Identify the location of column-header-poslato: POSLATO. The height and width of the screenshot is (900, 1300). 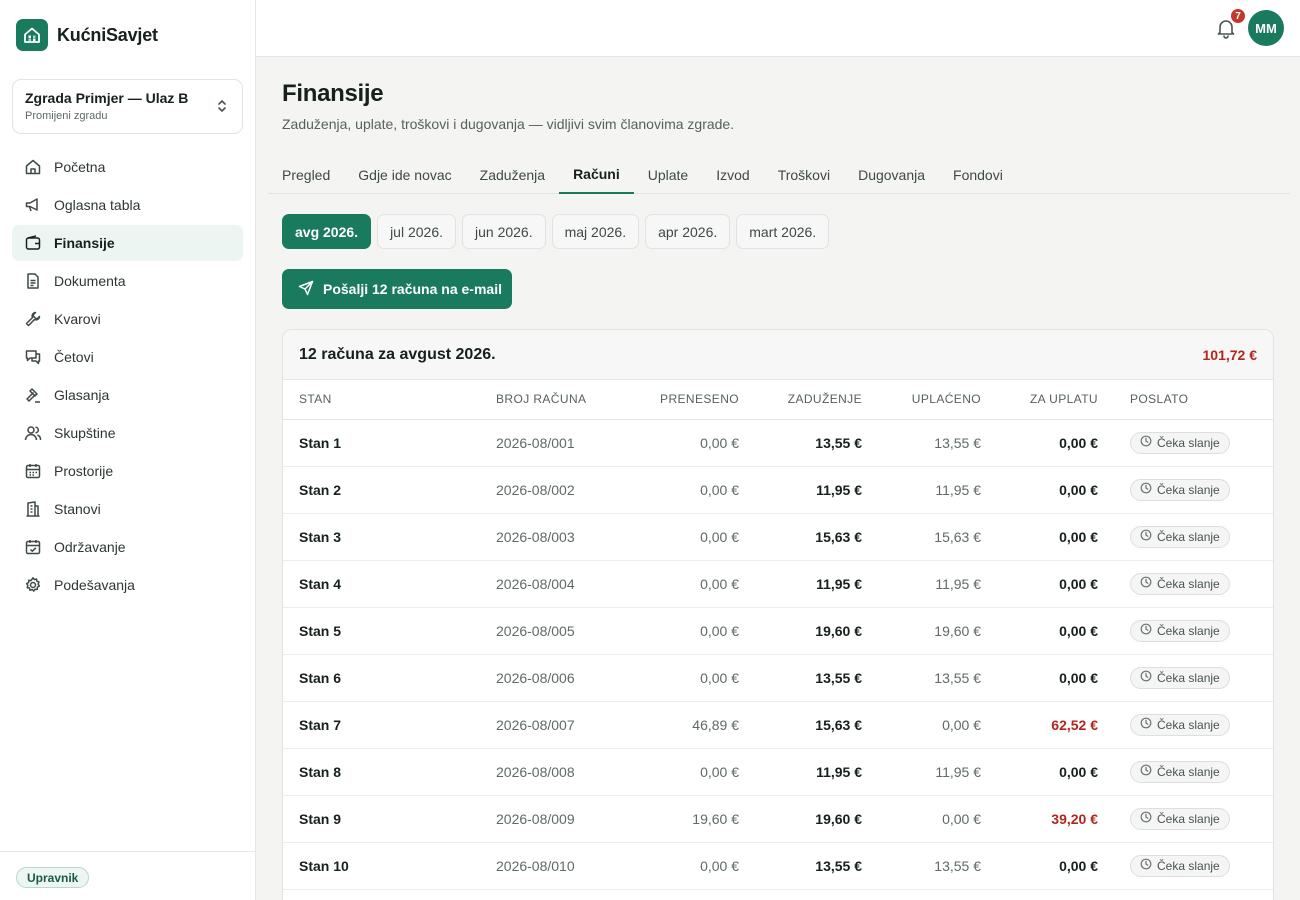
(1185, 400).